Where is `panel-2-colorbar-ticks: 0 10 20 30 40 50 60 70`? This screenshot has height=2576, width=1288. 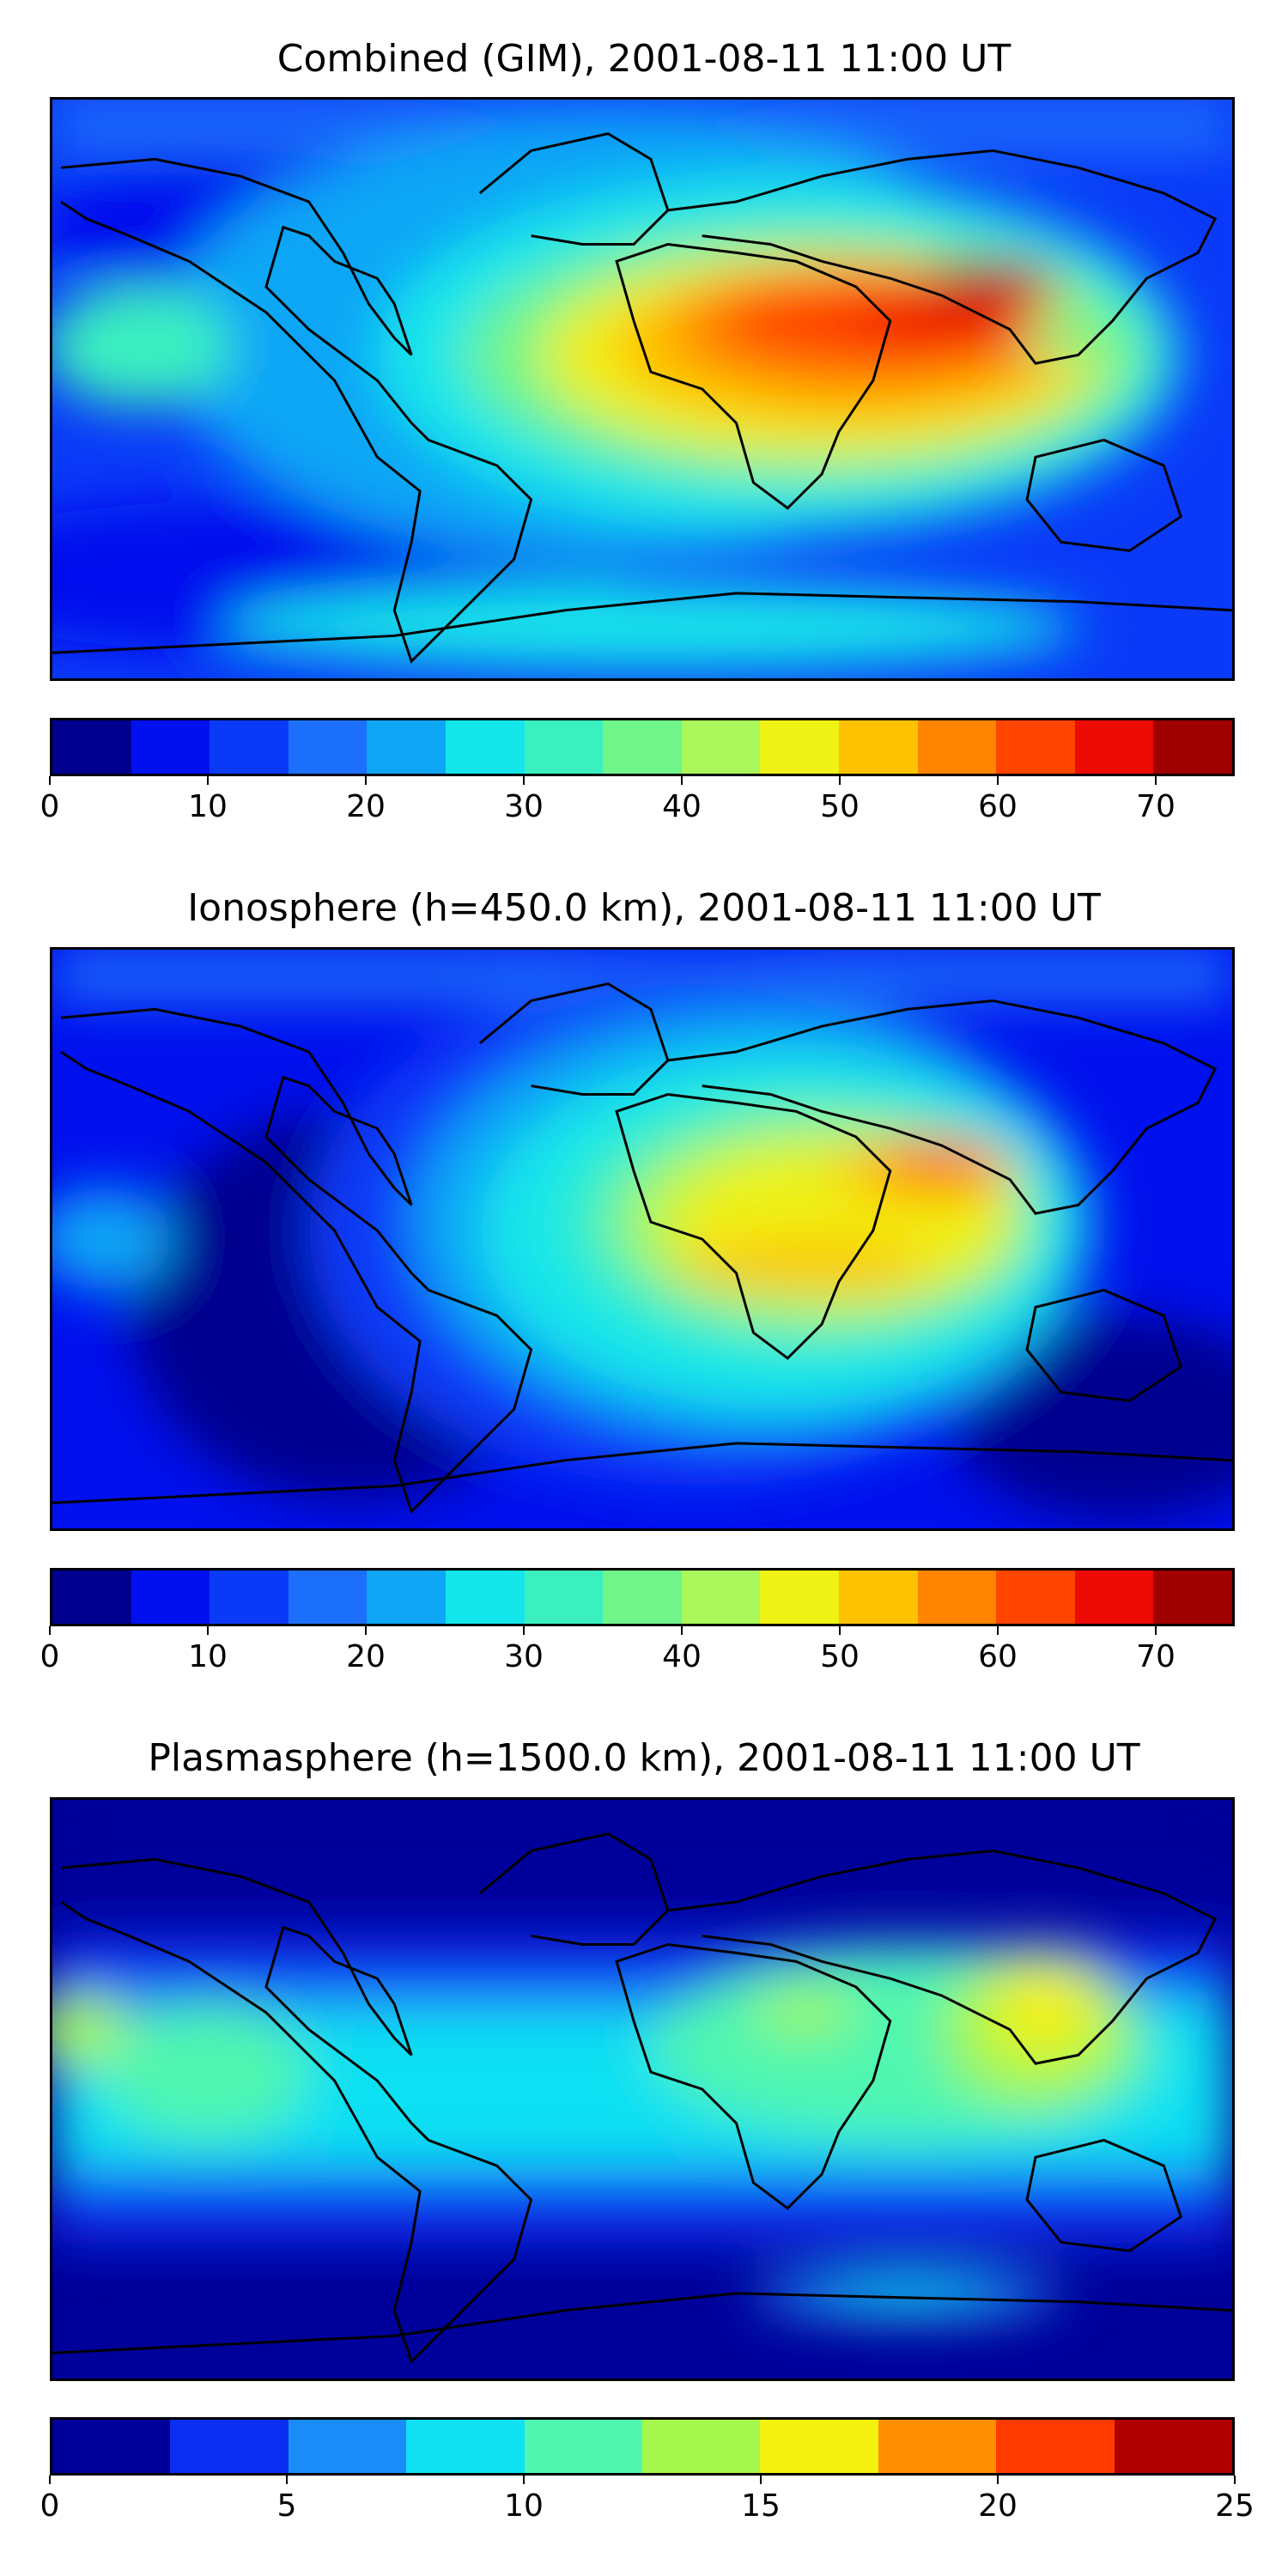 panel-2-colorbar-ticks: 0 10 20 30 40 50 60 70 is located at coordinates (638, 1652).